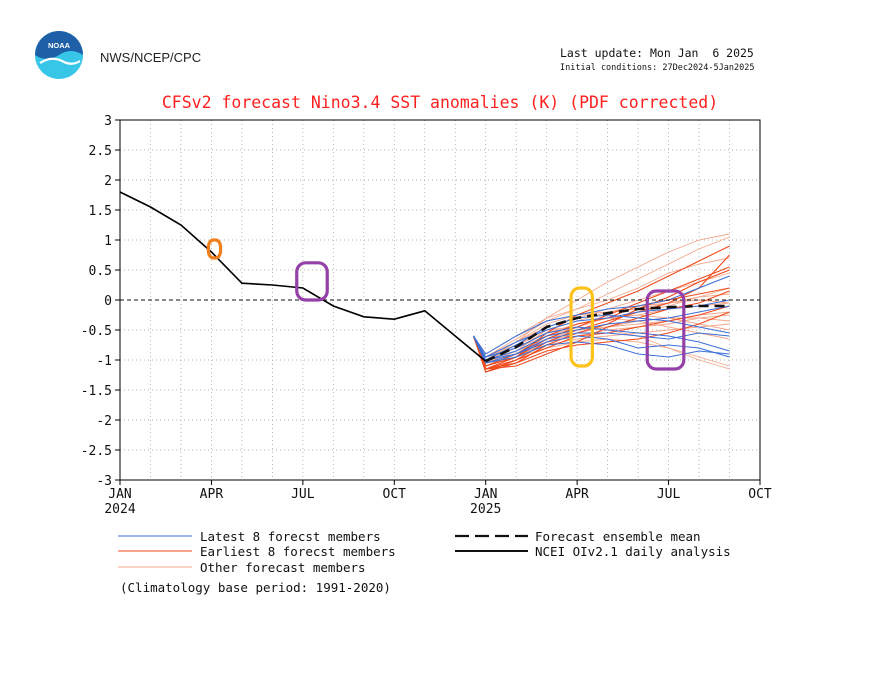 Image resolution: width=880 pixels, height=680 pixels. Describe the element at coordinates (214, 249) in the screenshot. I see `orange-highlight-marker` at that location.